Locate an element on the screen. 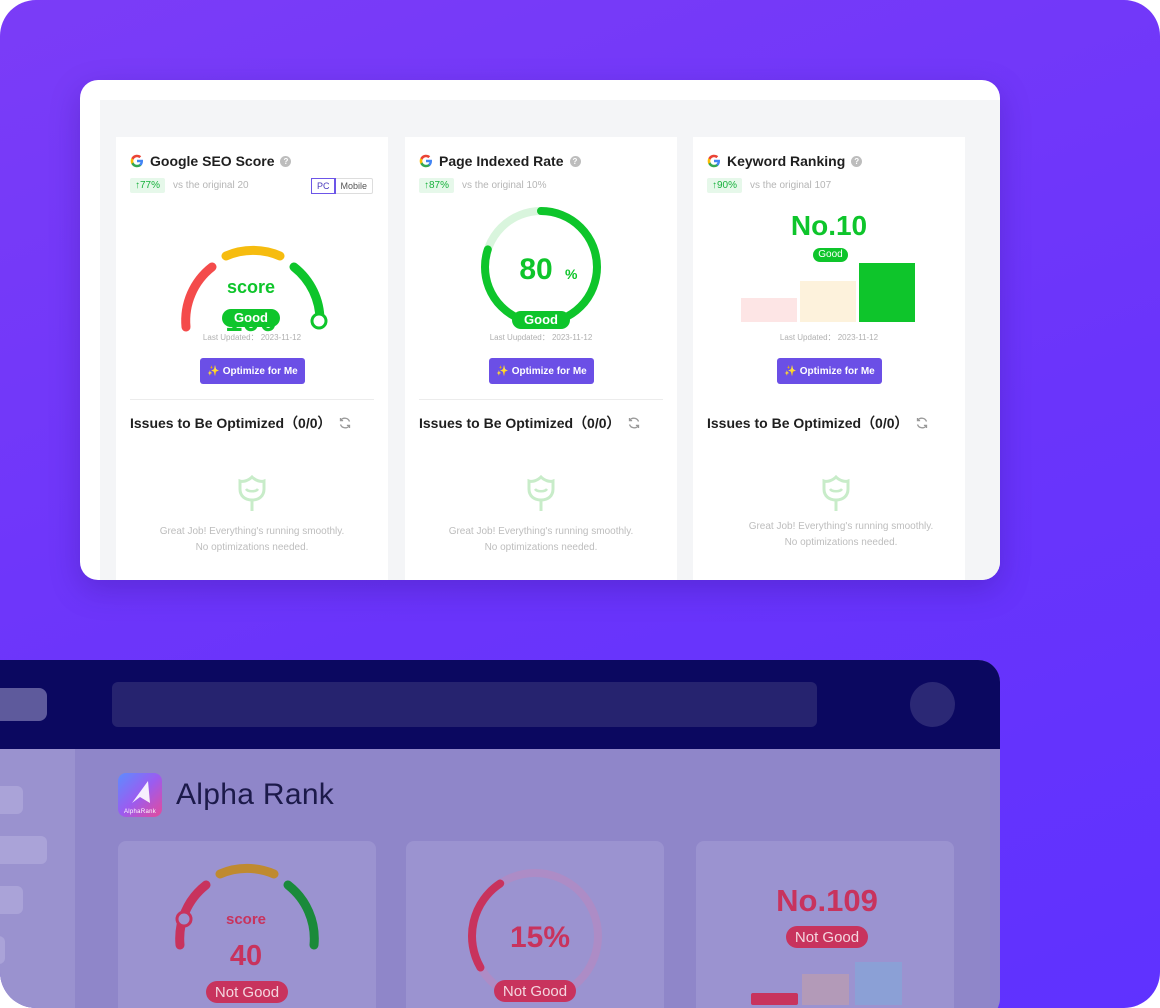 The image size is (1160, 1008). rank-bar-mid is located at coordinates (828, 301).